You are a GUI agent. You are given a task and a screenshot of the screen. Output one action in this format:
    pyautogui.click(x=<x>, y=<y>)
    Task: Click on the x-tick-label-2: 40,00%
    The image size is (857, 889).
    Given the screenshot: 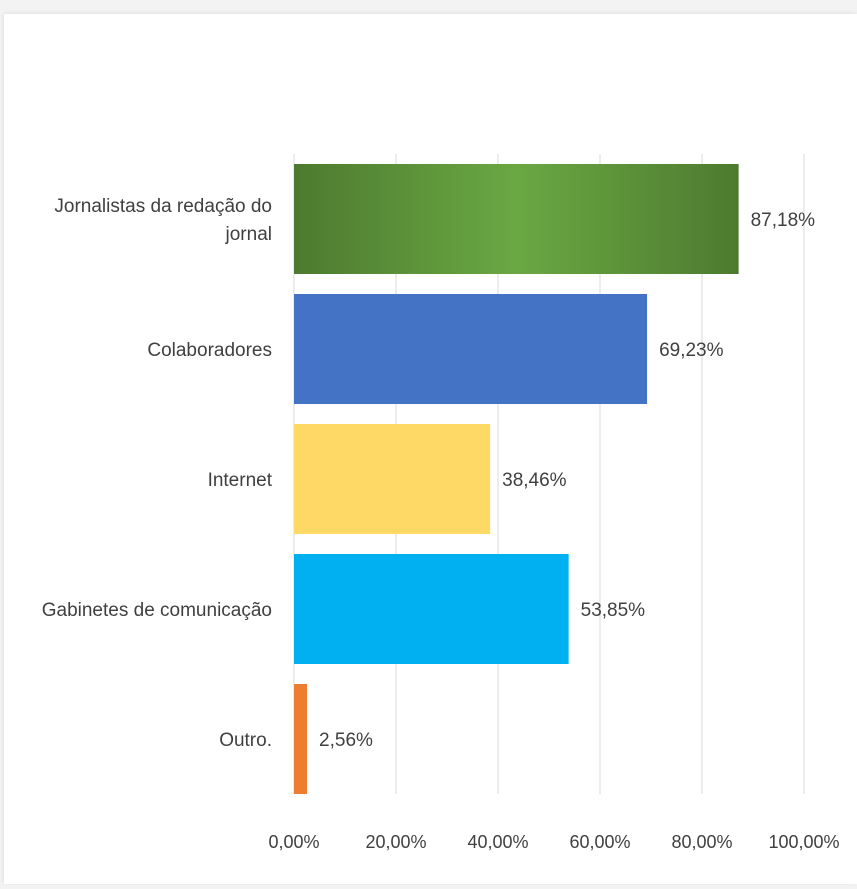 What is the action you would take?
    pyautogui.click(x=497, y=842)
    